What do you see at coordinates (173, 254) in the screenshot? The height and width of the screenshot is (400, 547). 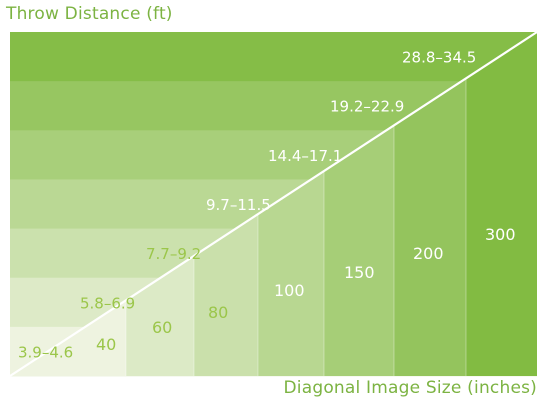 I see `throw-distance-label: 7.7–9.2` at bounding box center [173, 254].